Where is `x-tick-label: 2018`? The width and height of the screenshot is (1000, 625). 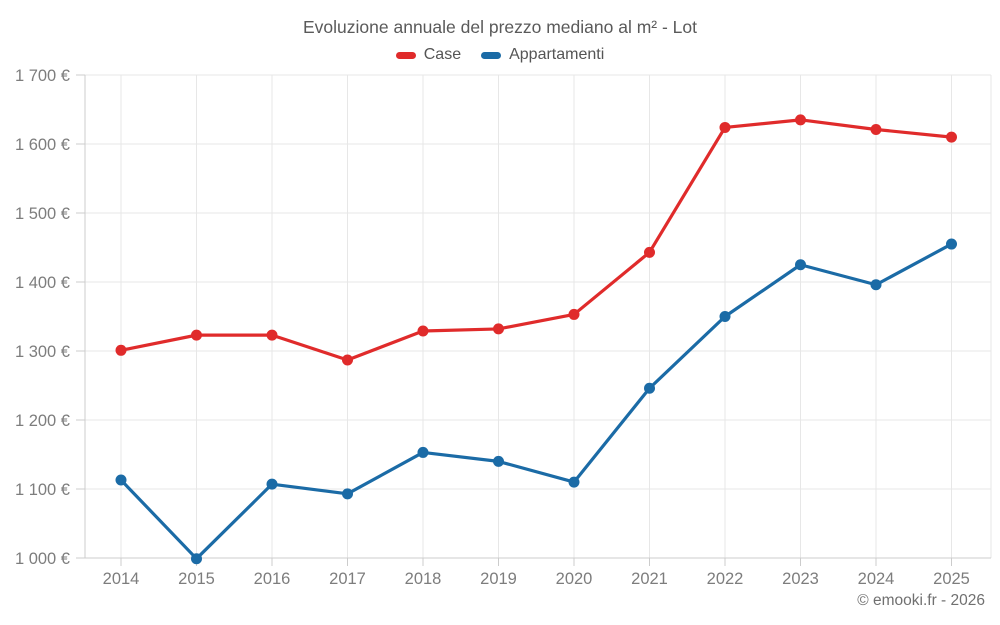 x-tick-label: 2018 is located at coordinates (423, 579).